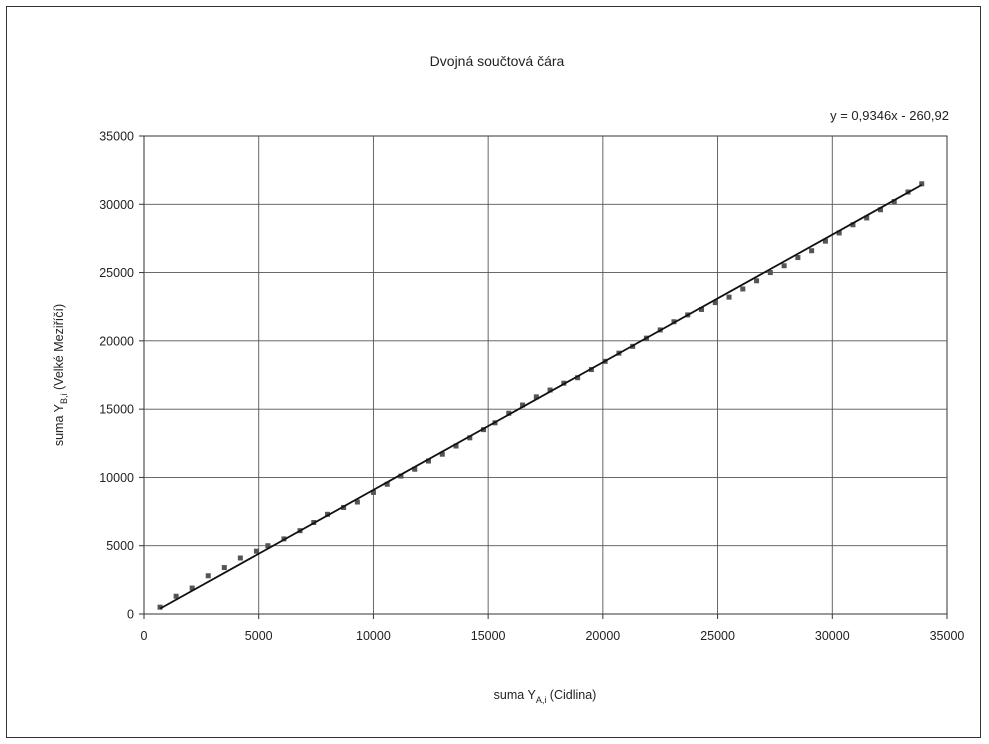 Image resolution: width=989 pixels, height=744 pixels. I want to click on y-axis-label-rest: (Velké Meziříčí), so click(59, 349).